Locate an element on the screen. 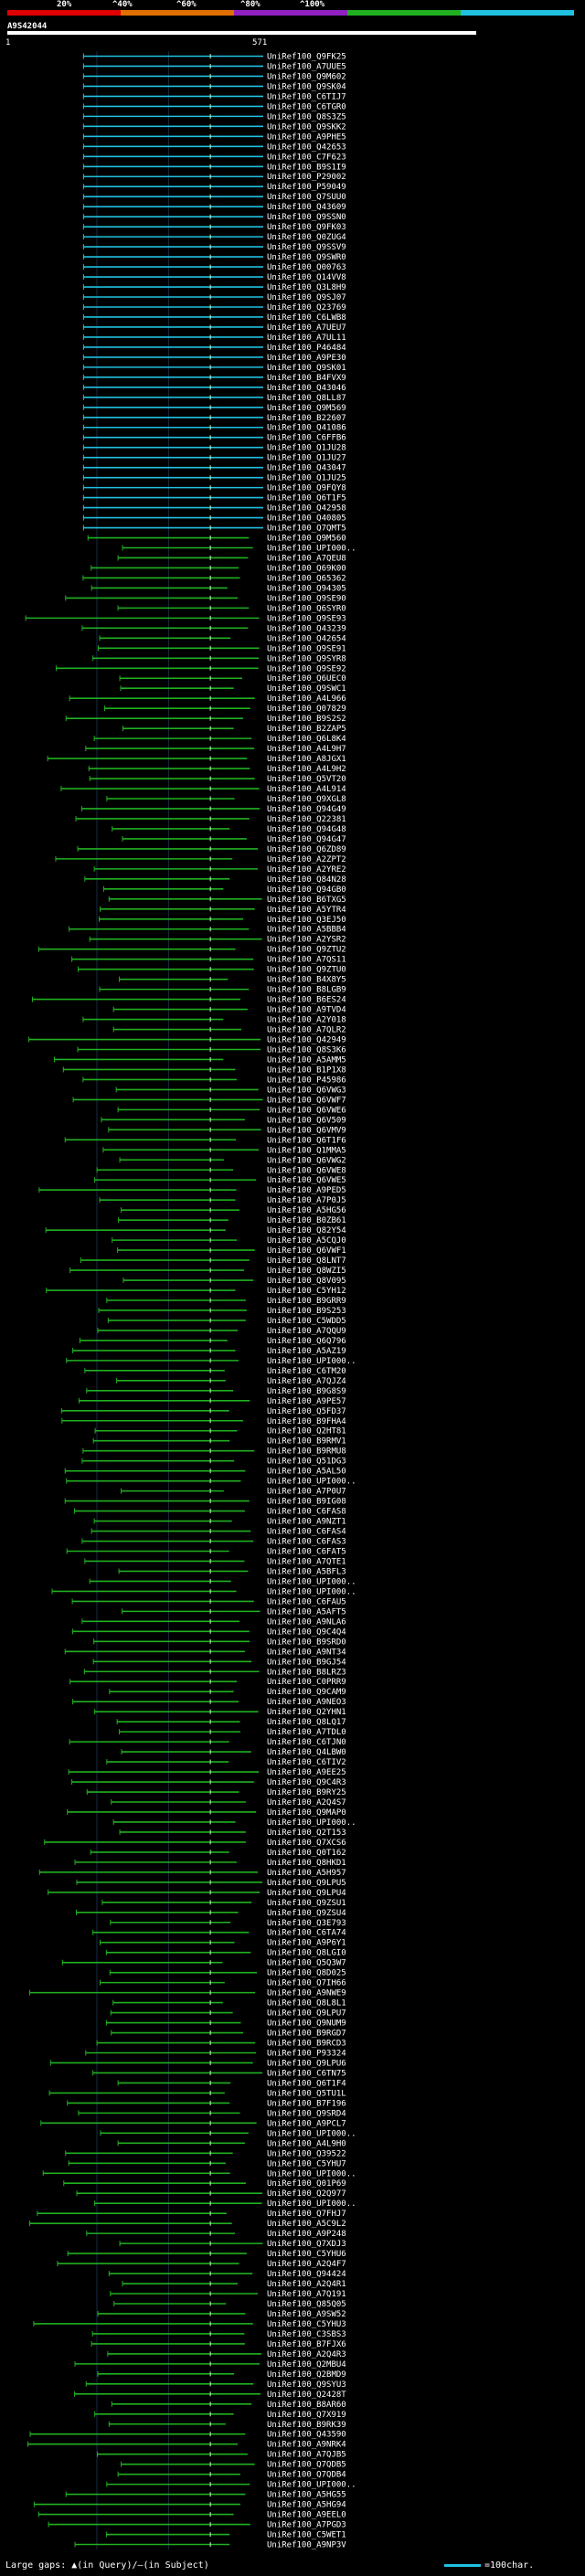 The width and height of the screenshot is (585, 2576). hit-label: UniRef100_P93324 is located at coordinates (307, 2053).